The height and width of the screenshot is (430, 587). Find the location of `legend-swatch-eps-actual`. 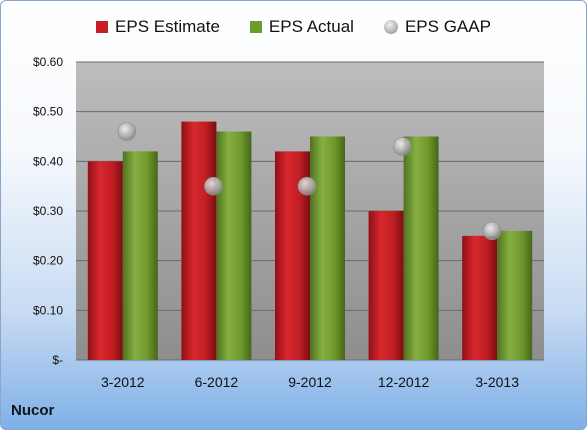

legend-swatch-eps-actual is located at coordinates (255, 27).